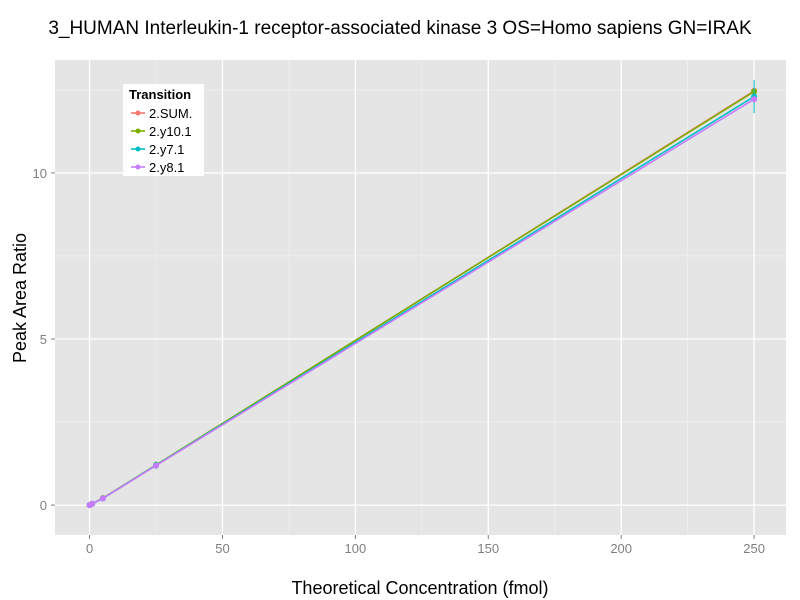 The image size is (800, 600). What do you see at coordinates (356, 548) in the screenshot?
I see `x-tick-label: 100` at bounding box center [356, 548].